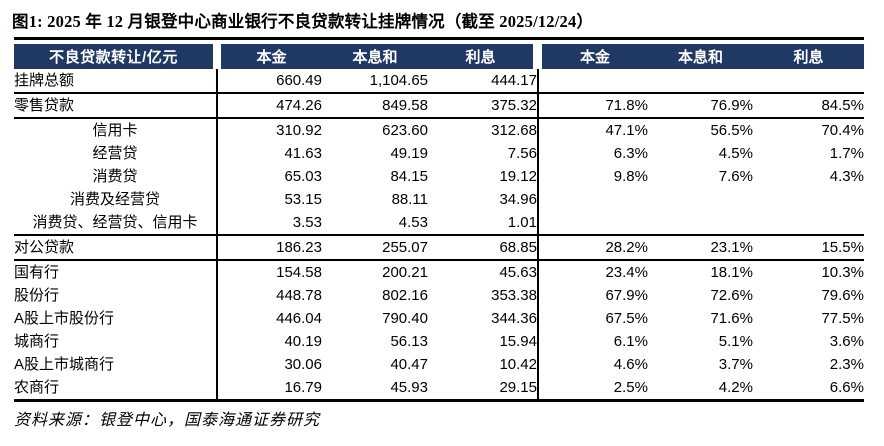 This screenshot has width=884, height=446. What do you see at coordinates (375, 223) in the screenshot?
I see `amount-cell: 4.53` at bounding box center [375, 223].